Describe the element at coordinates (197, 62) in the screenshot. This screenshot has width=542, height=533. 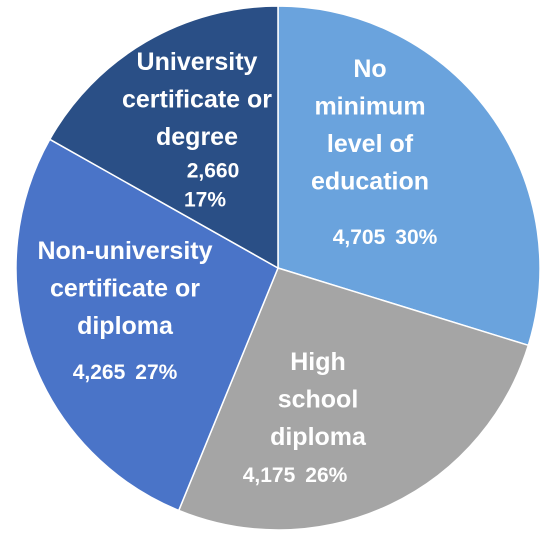
I see `label-line: University` at that location.